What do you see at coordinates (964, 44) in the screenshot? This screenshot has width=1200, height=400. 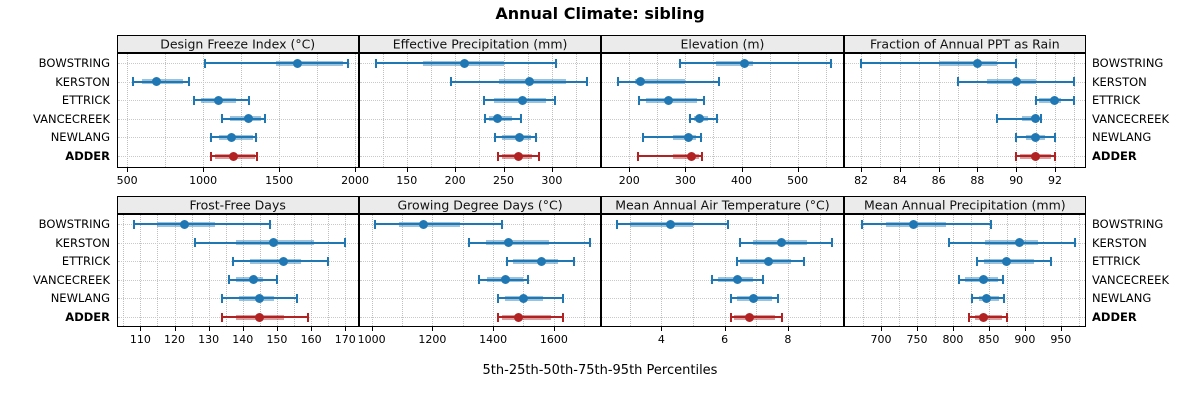 I see `panel-strip: Fraction of Annual PPT as Rain` at bounding box center [964, 44].